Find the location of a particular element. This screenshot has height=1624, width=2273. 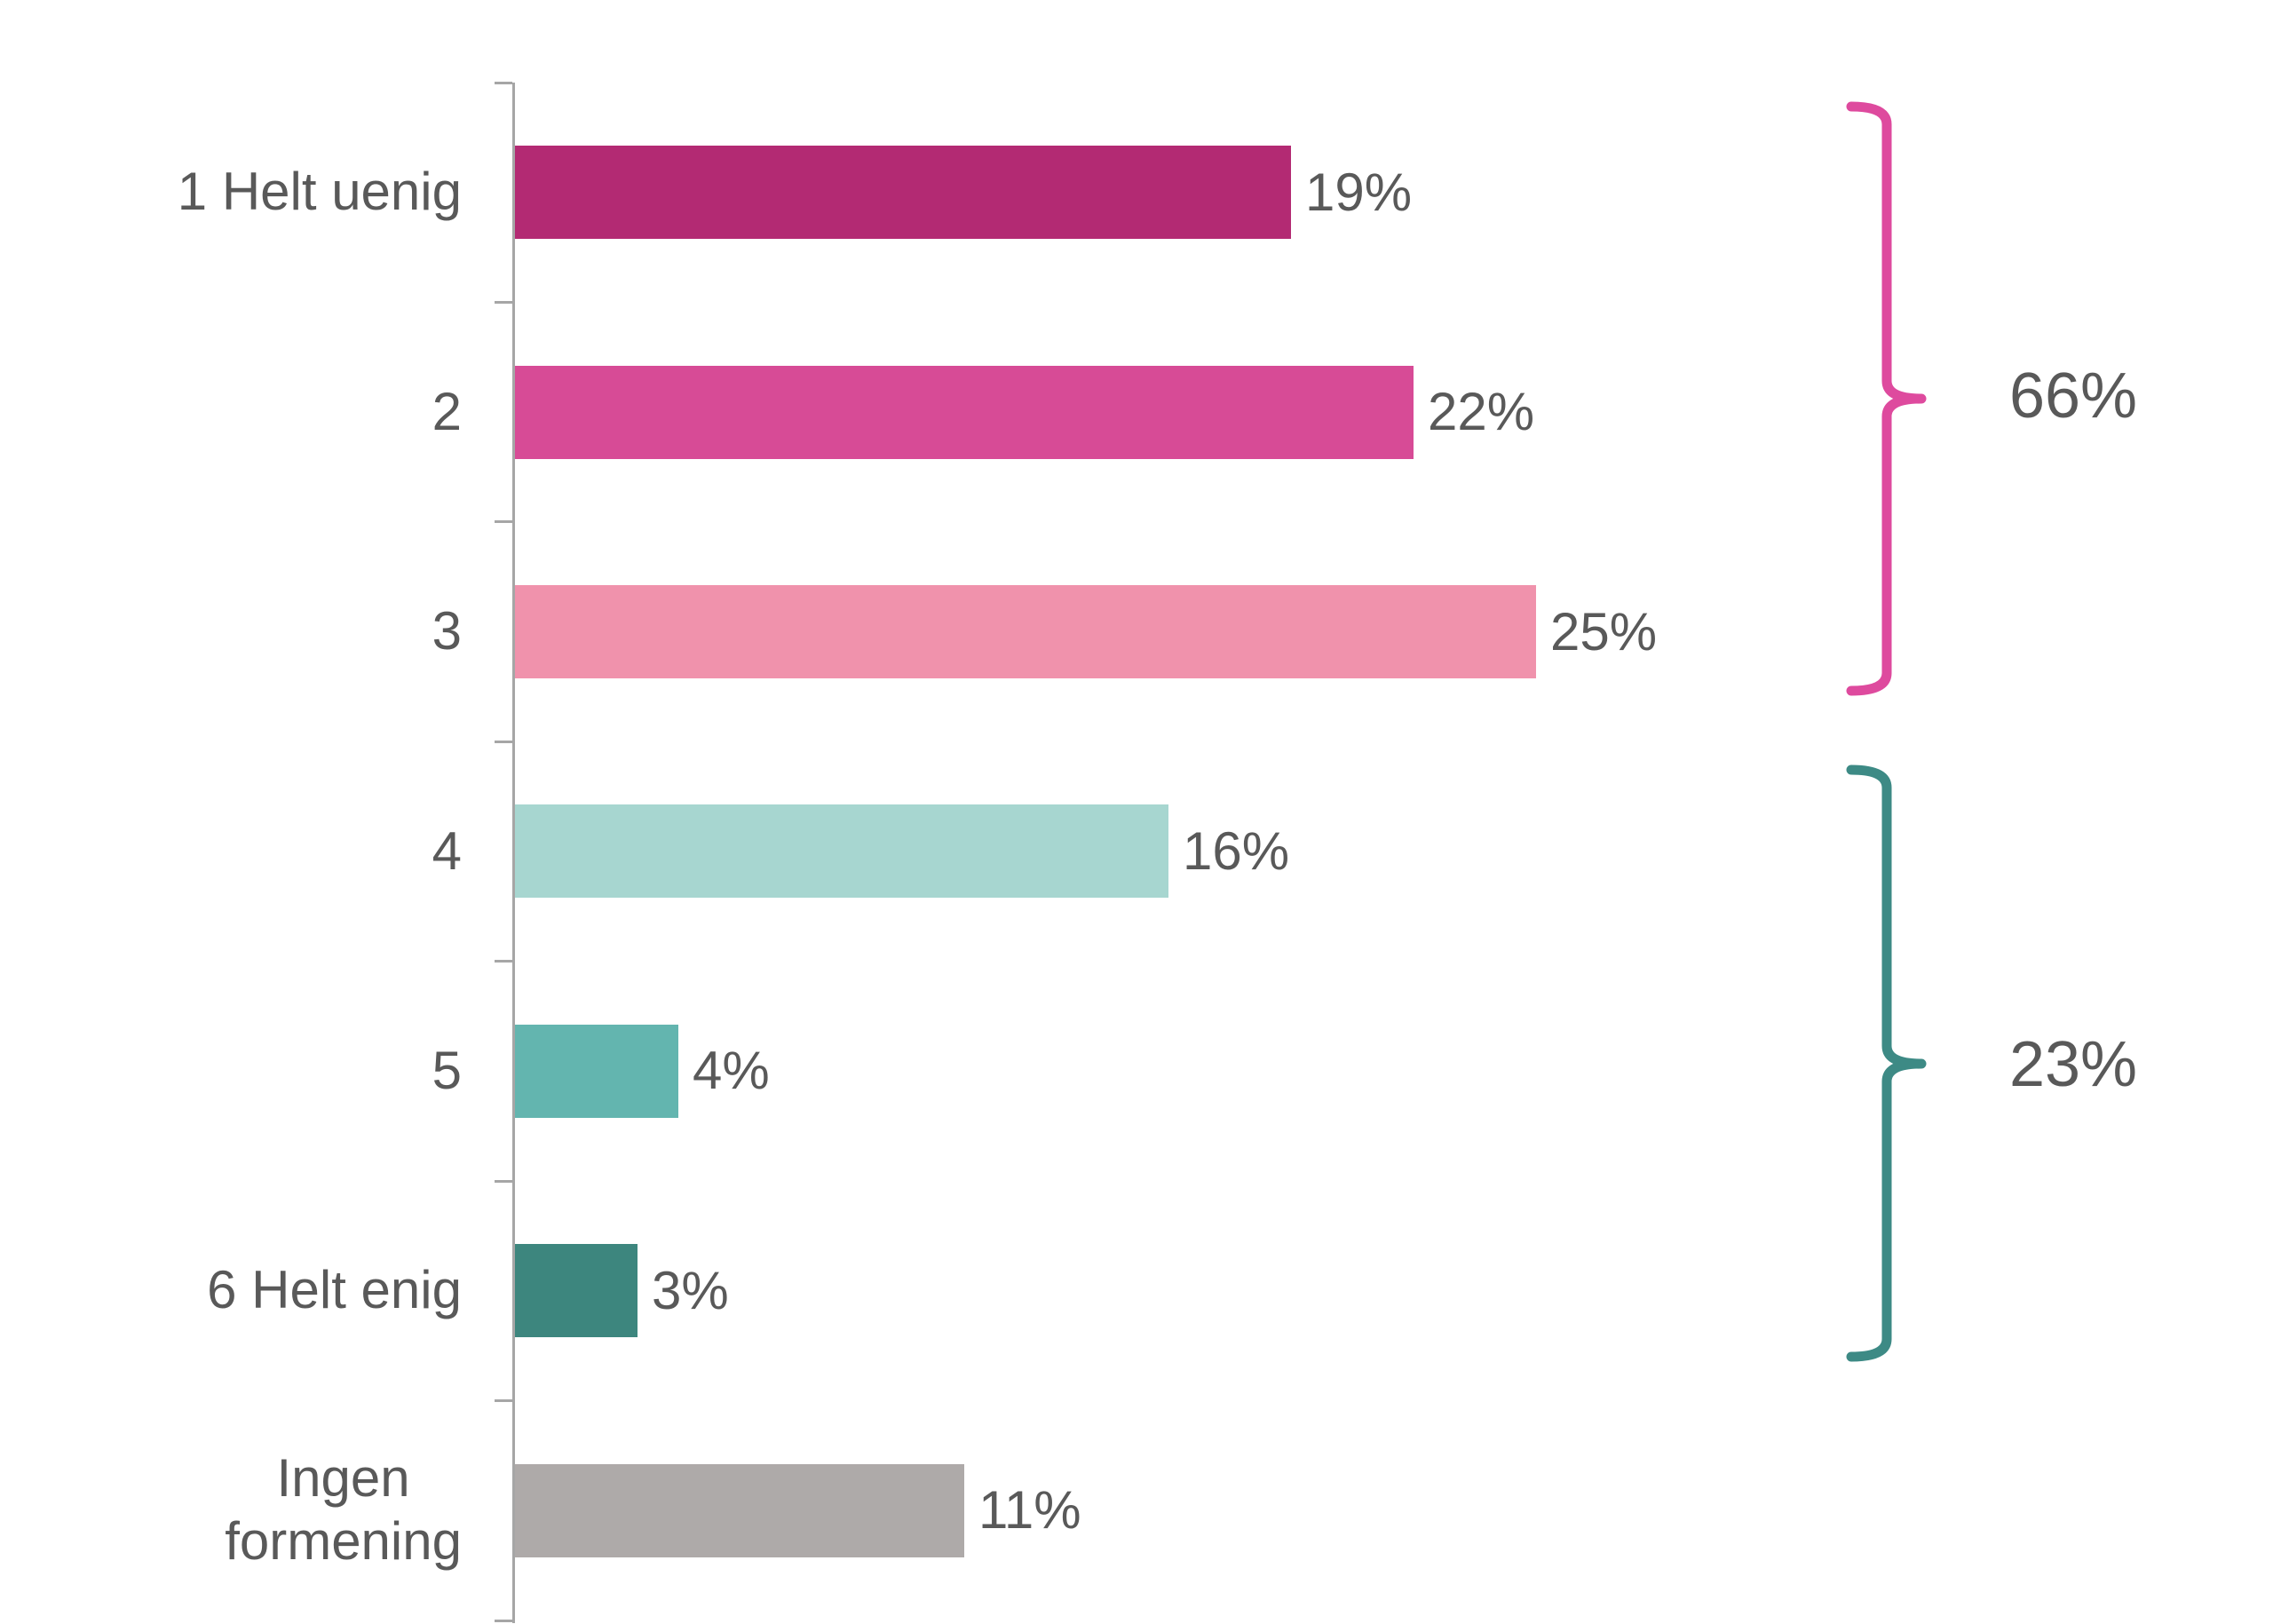

value-label: 25% is located at coordinates (1604, 631).